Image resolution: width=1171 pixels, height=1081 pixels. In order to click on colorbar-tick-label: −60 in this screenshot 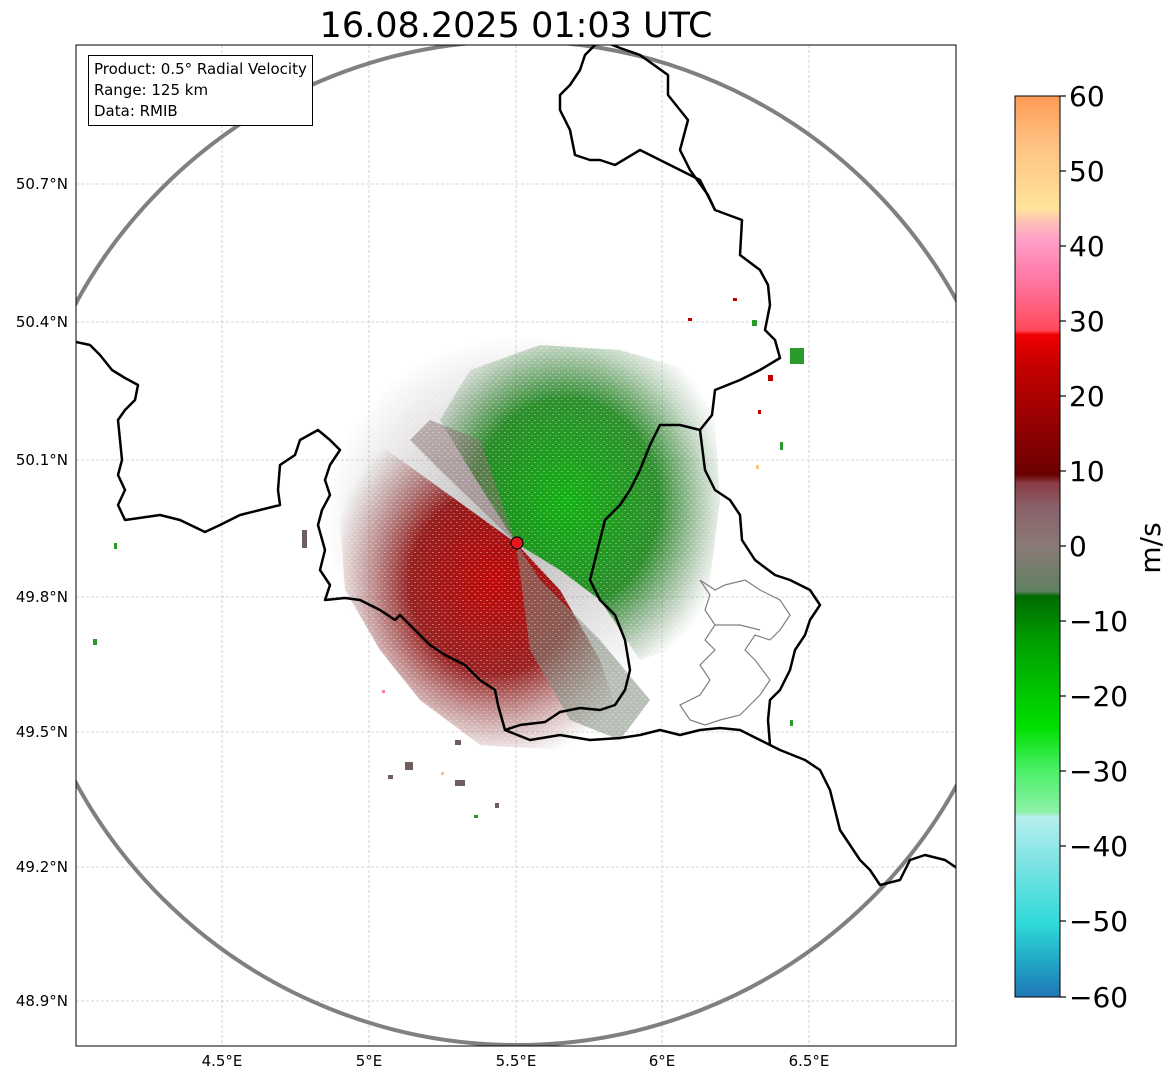, I will do `click(1098, 997)`.